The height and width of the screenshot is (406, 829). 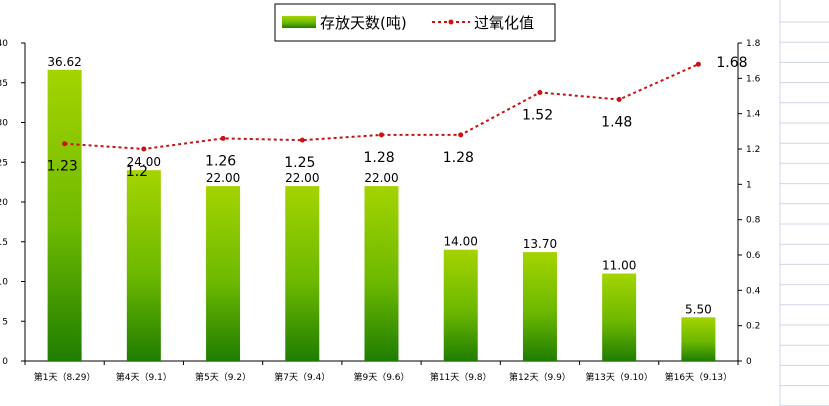 What do you see at coordinates (504, 23) in the screenshot?
I see `legend-line-label: 过氧化值` at bounding box center [504, 23].